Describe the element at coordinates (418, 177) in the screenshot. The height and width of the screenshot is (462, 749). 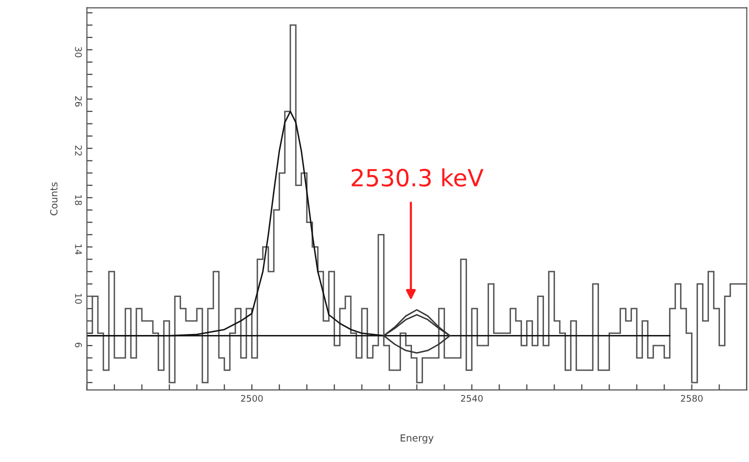
I see `annotation: 2530.3 keV` at that location.